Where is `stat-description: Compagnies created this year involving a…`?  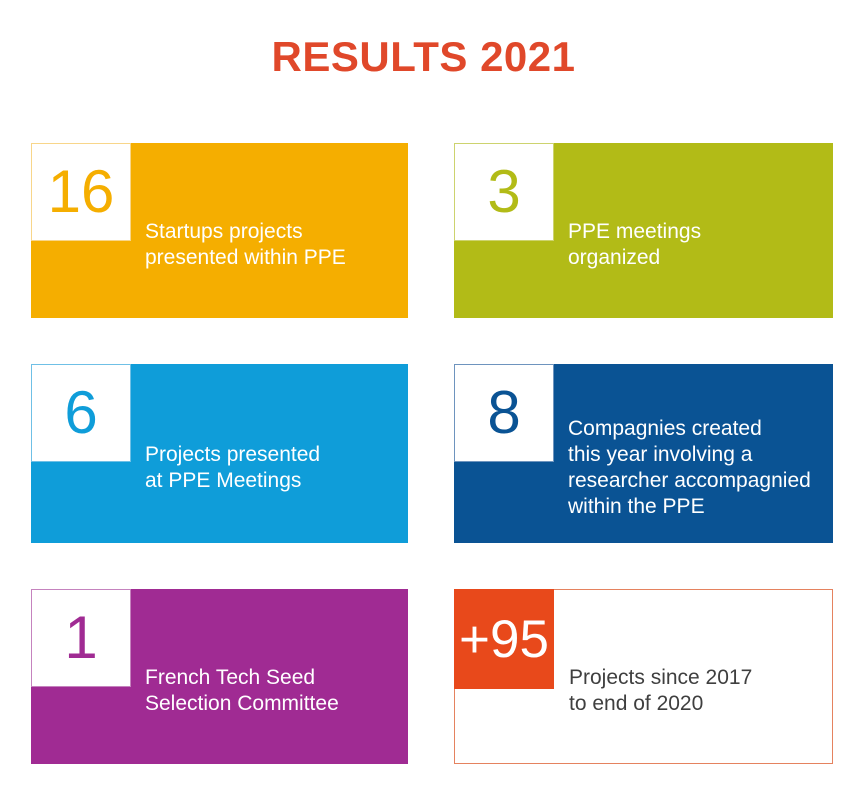 stat-description: Compagnies created this year involving a… is located at coordinates (696, 453).